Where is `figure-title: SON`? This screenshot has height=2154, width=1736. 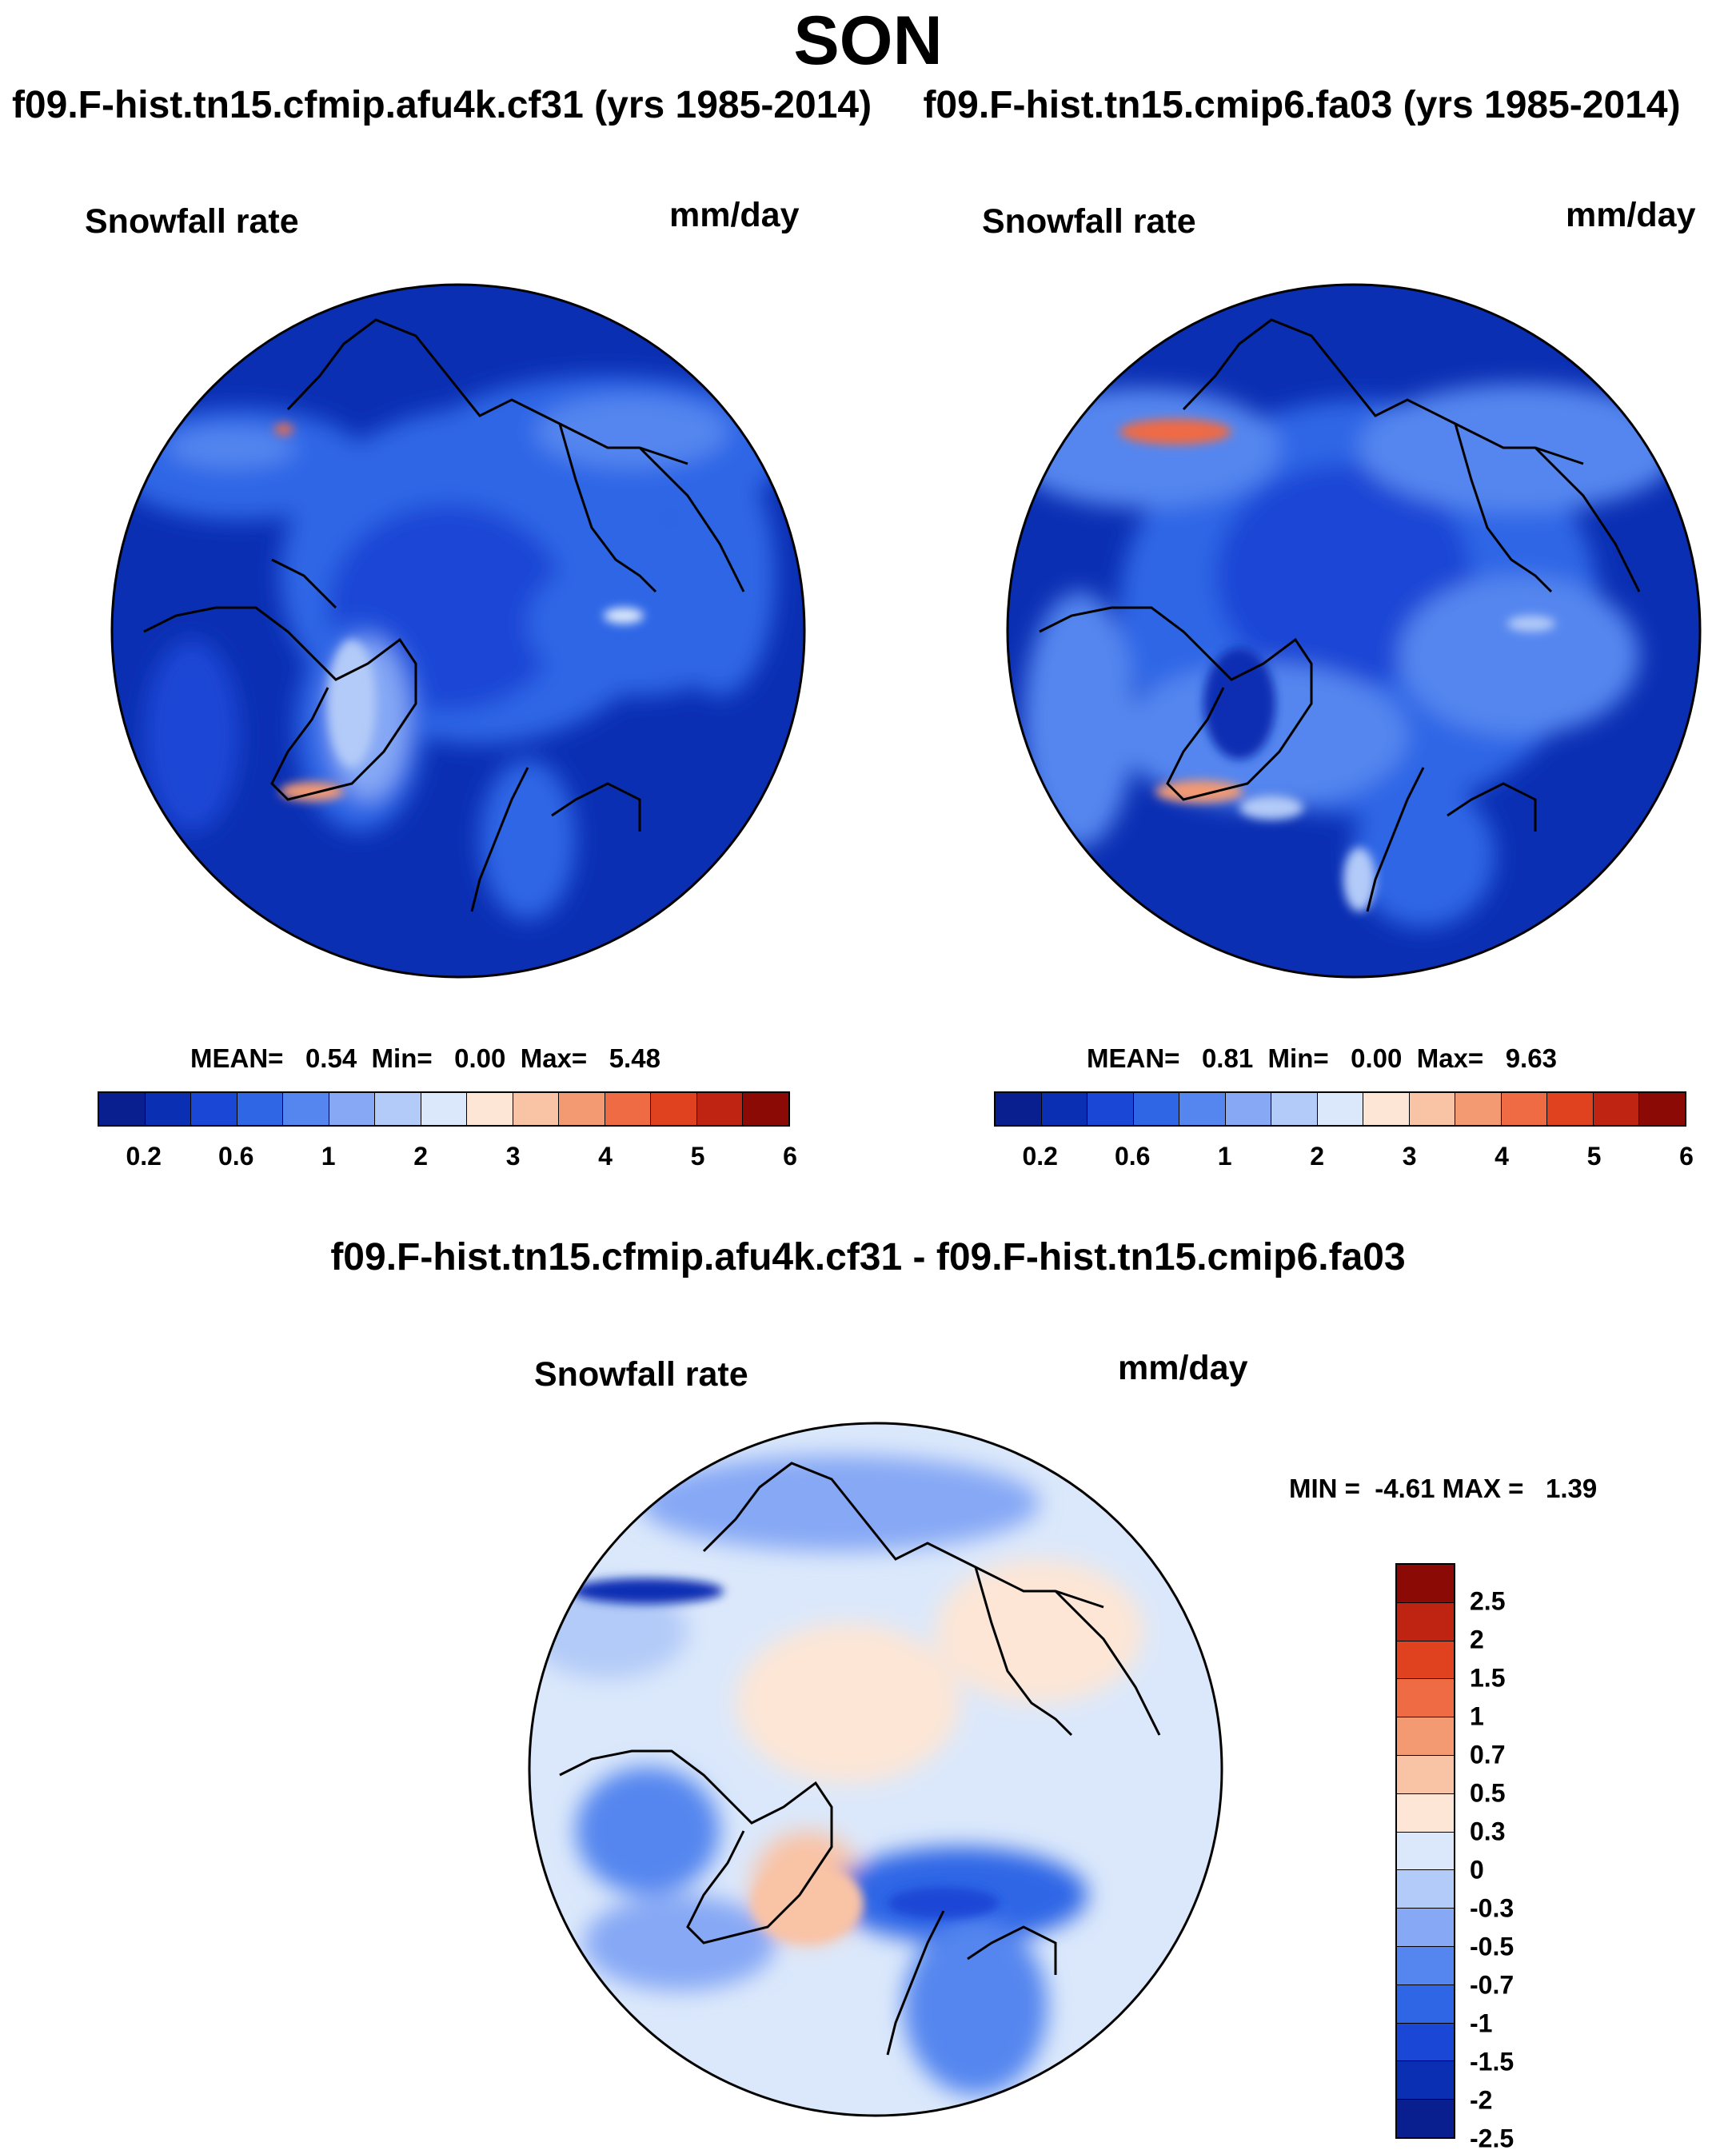
figure-title: SON is located at coordinates (868, 40).